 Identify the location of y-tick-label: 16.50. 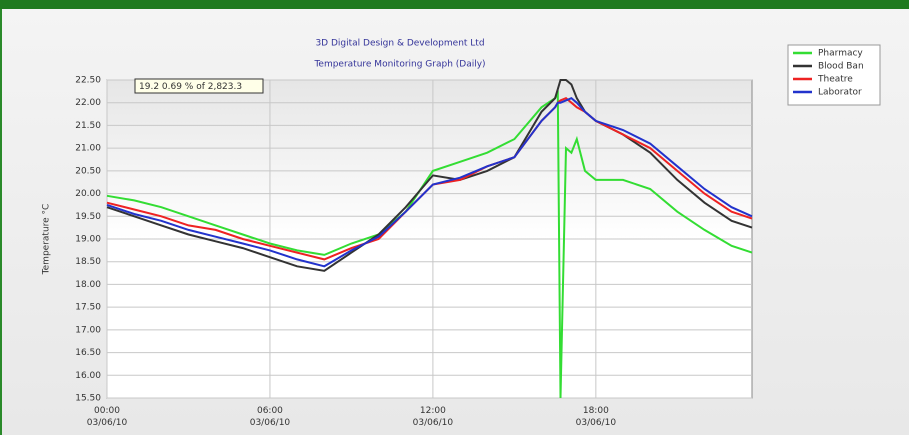
(88, 353).